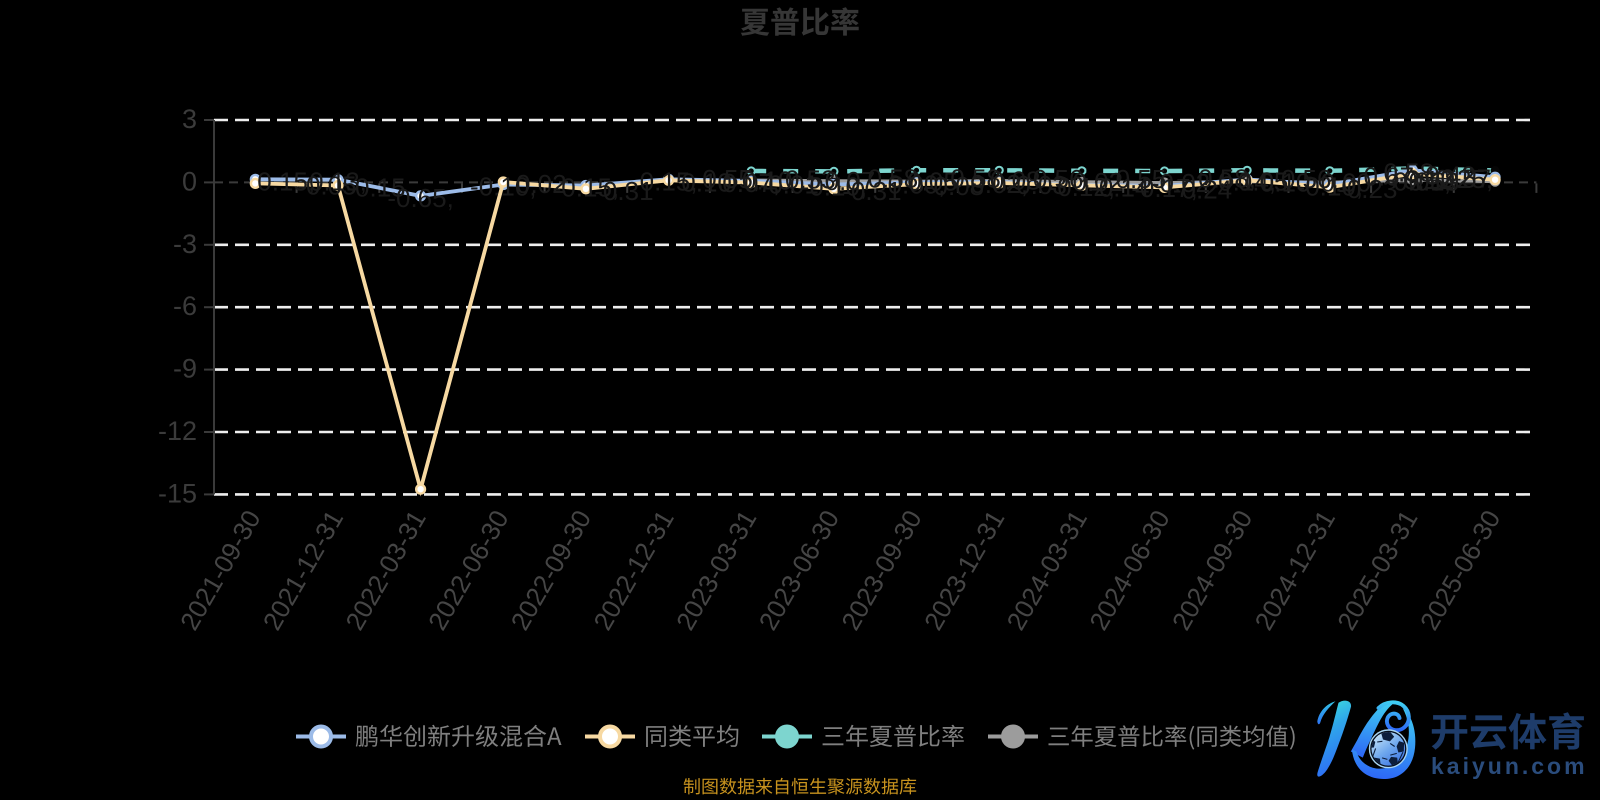  I want to click on svg-text: -3, so click(185, 244).